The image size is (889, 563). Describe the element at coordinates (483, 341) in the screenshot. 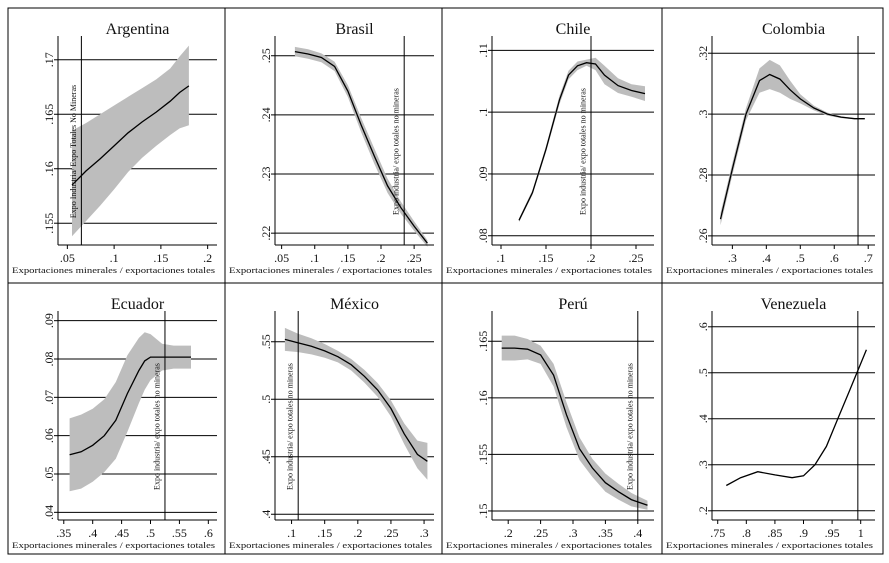

I see `y-tick-label: .165` at that location.